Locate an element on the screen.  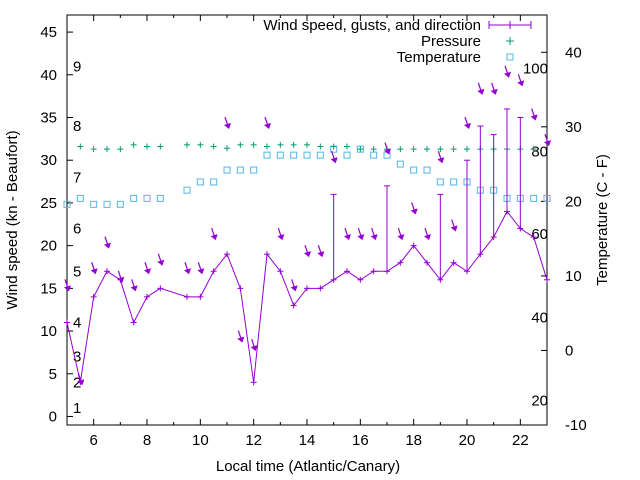
x-tick-label: 18 is located at coordinates (413, 440).